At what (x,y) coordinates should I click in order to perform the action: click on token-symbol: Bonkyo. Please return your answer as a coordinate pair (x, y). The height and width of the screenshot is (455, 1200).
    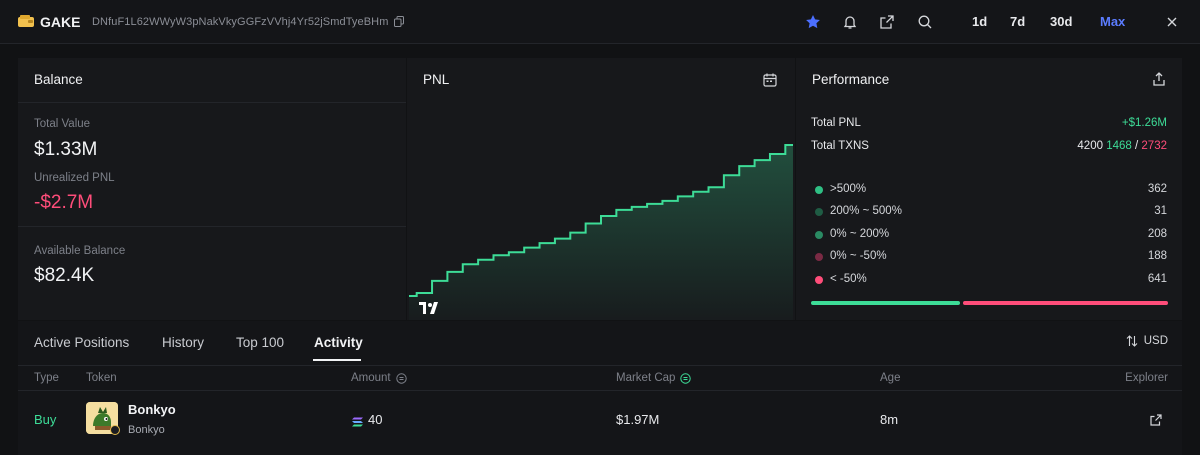
    Looking at the image, I should click on (146, 430).